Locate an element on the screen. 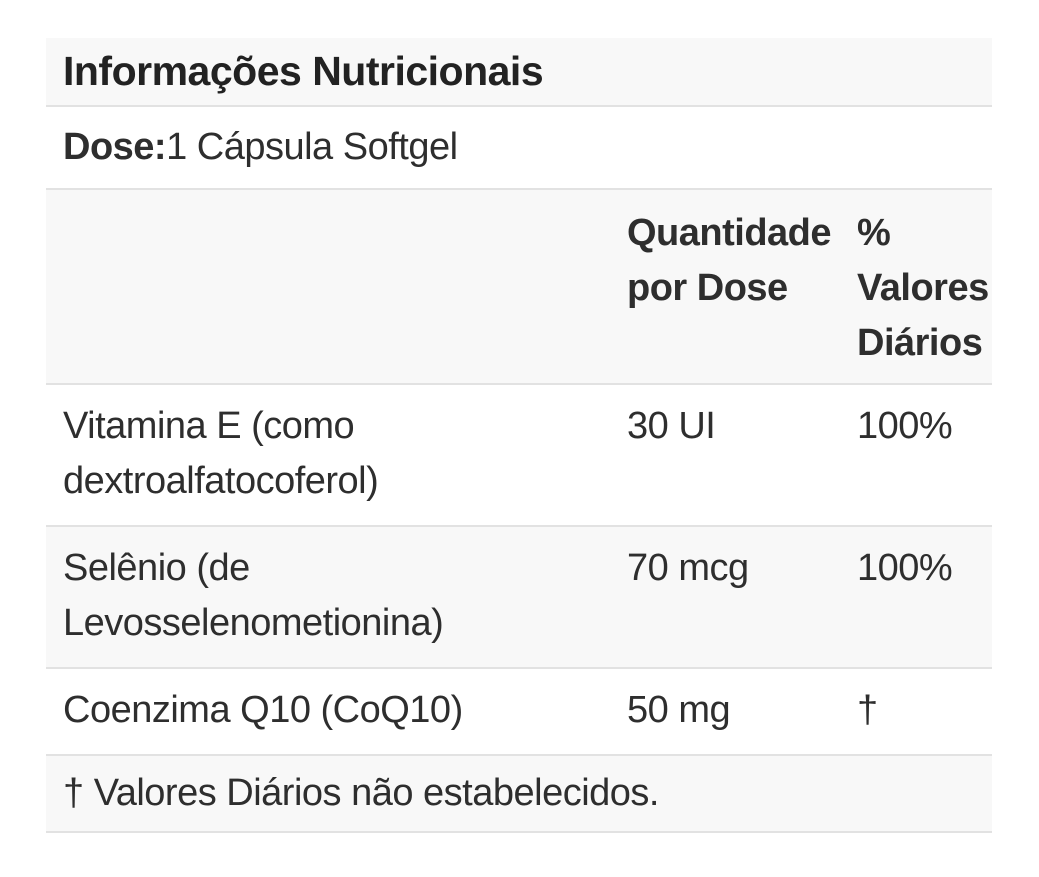 This screenshot has width=1039, height=877. header-nutrient is located at coordinates (336, 288).